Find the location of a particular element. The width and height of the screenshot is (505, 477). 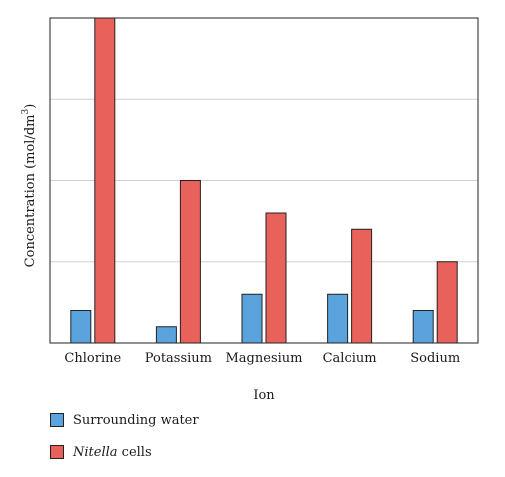

bar-chlorine-surrounding-water is located at coordinates (81, 327).